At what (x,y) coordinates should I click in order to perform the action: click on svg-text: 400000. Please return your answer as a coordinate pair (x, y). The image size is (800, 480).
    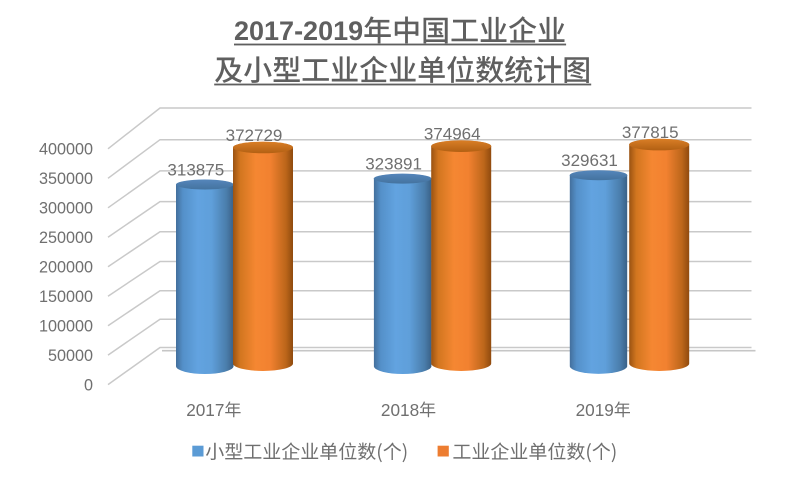
    Looking at the image, I should click on (66, 150).